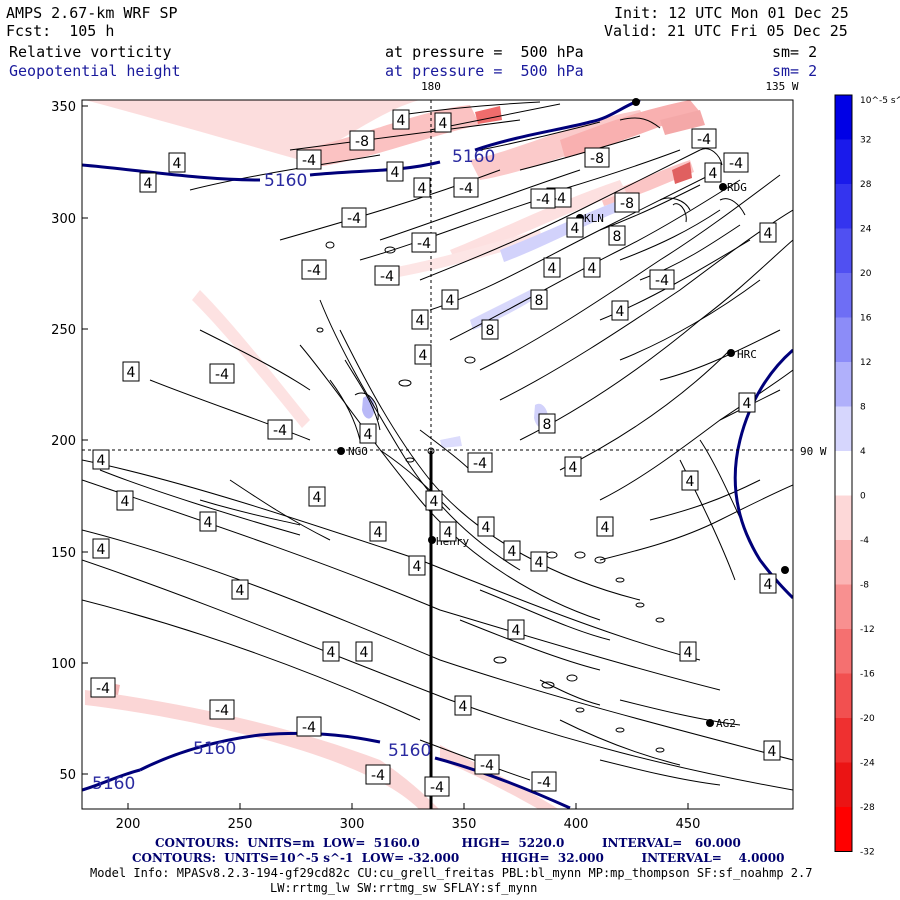  What do you see at coordinates (431, 451) in the screenshot?
I see `cross-section-origin` at bounding box center [431, 451].